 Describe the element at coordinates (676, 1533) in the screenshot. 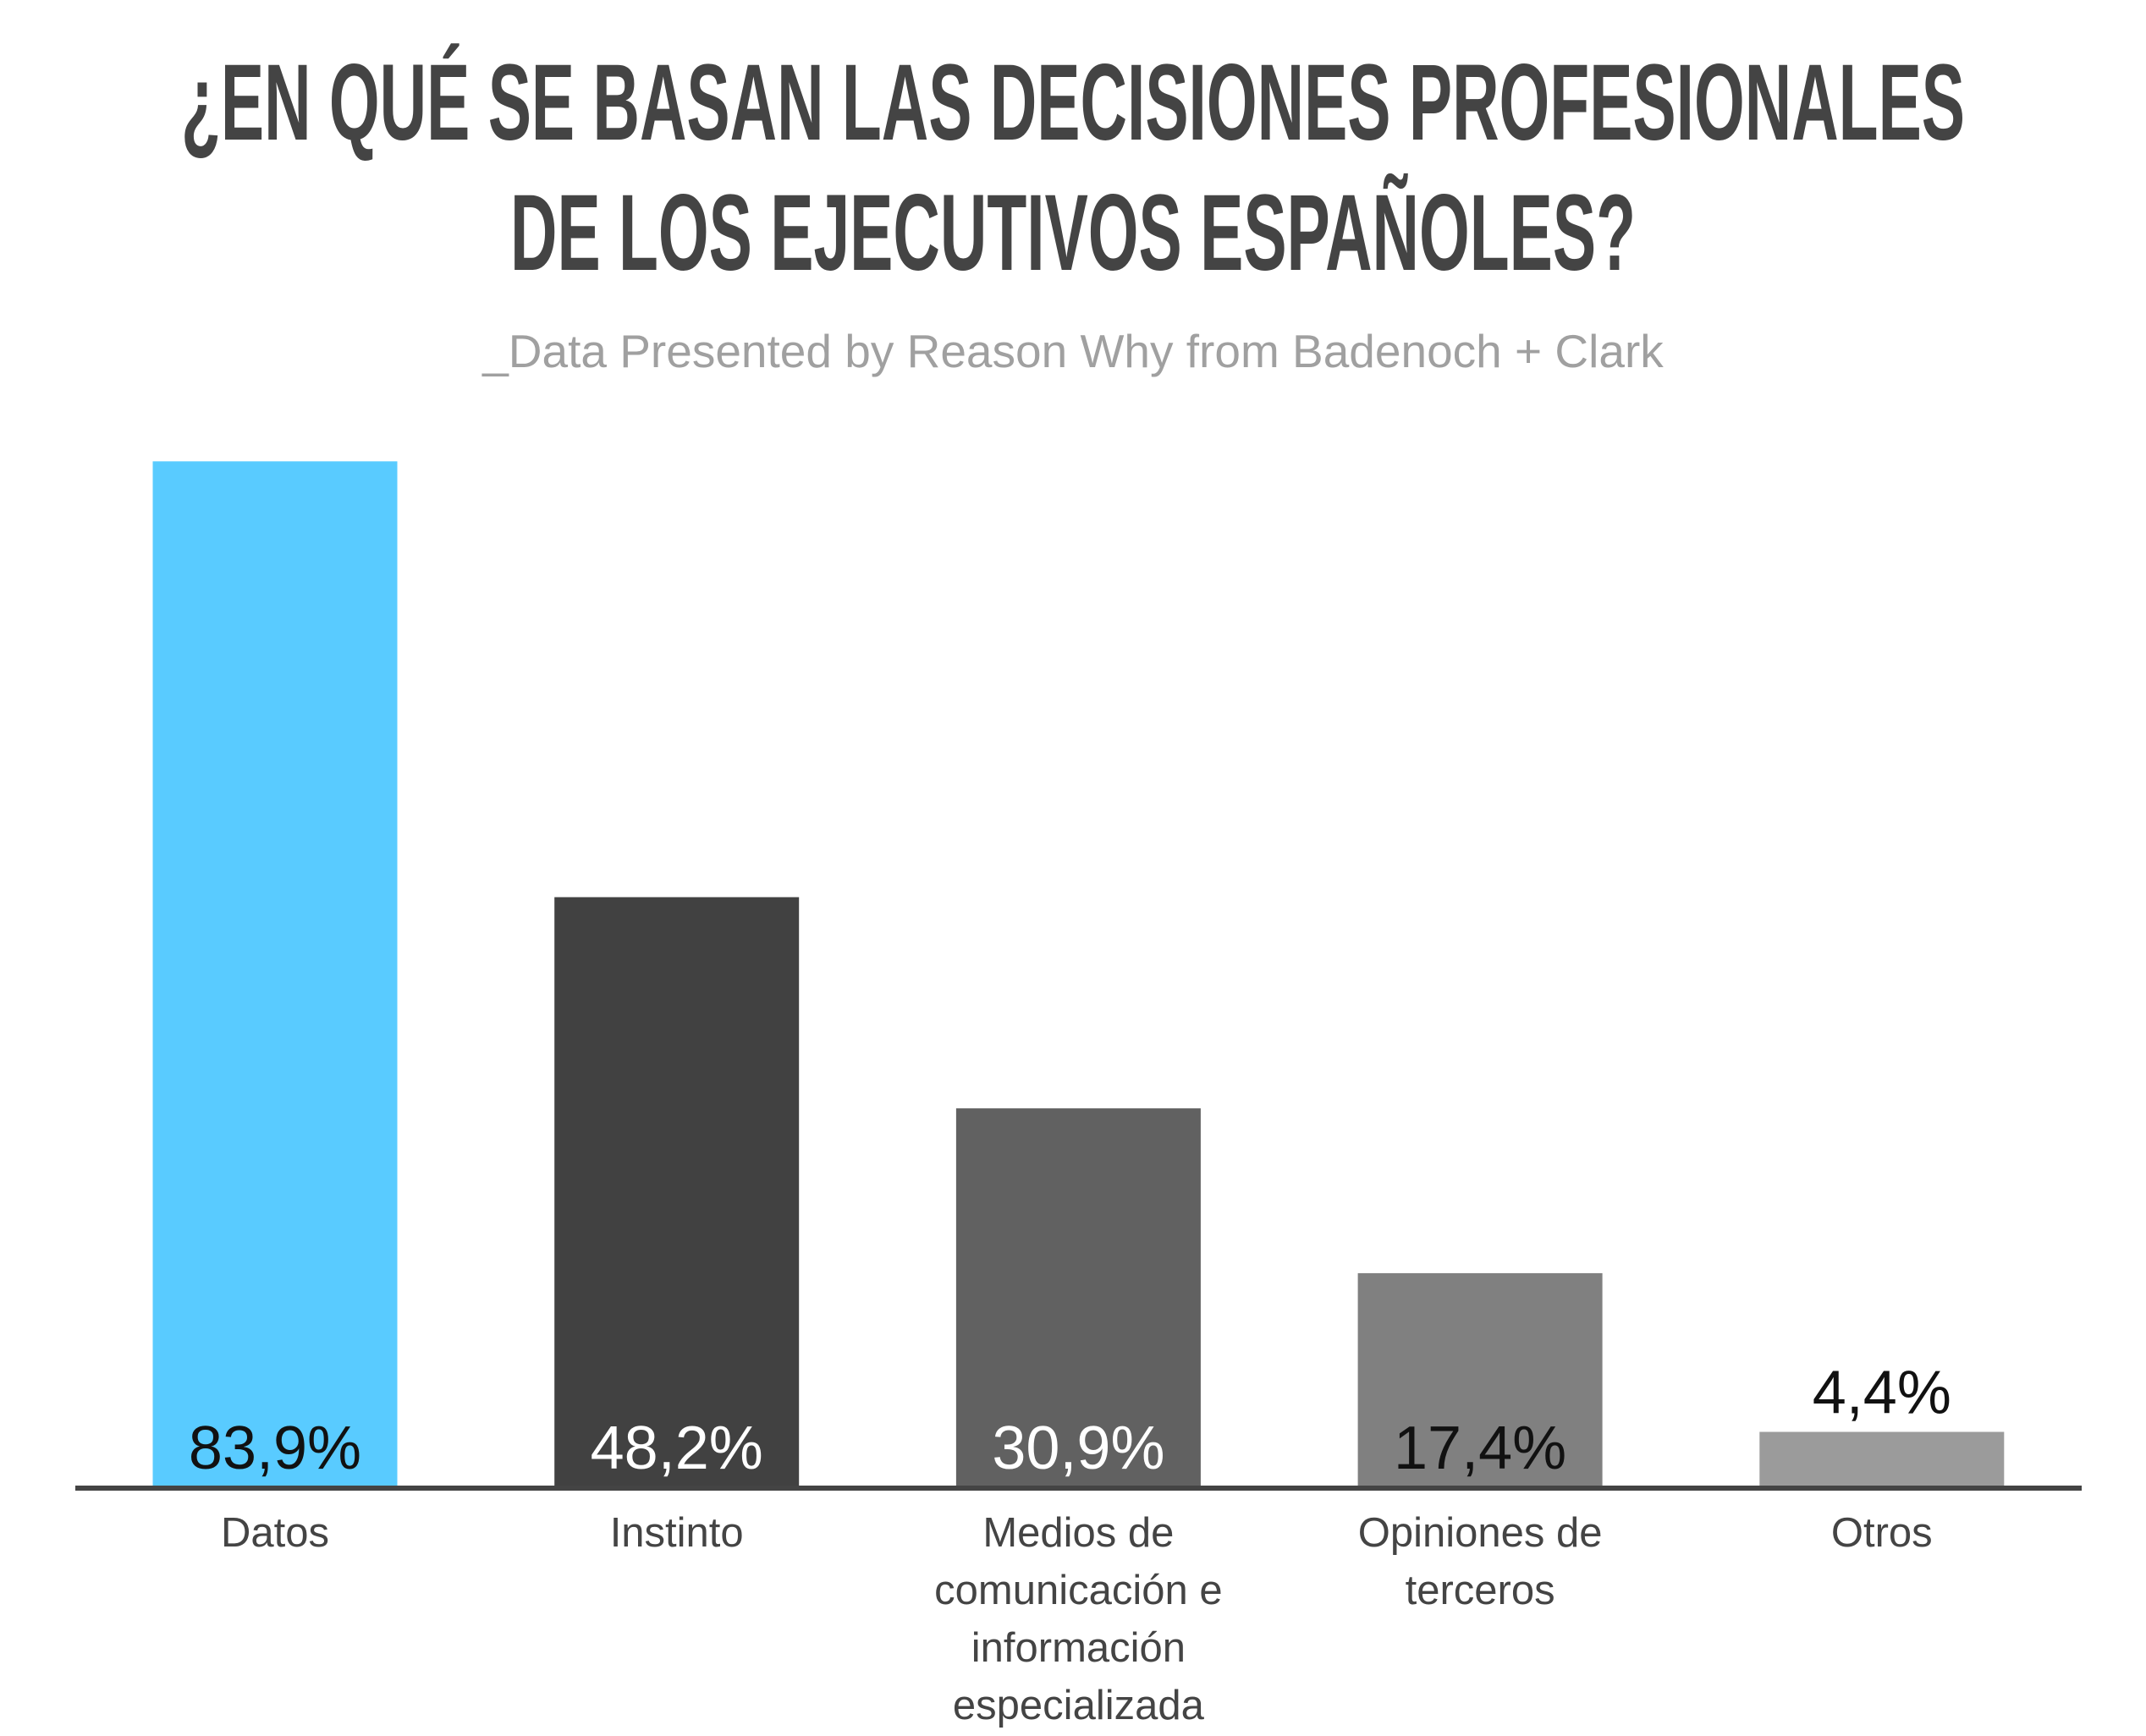

I see `x-tick-label: Instinto` at that location.